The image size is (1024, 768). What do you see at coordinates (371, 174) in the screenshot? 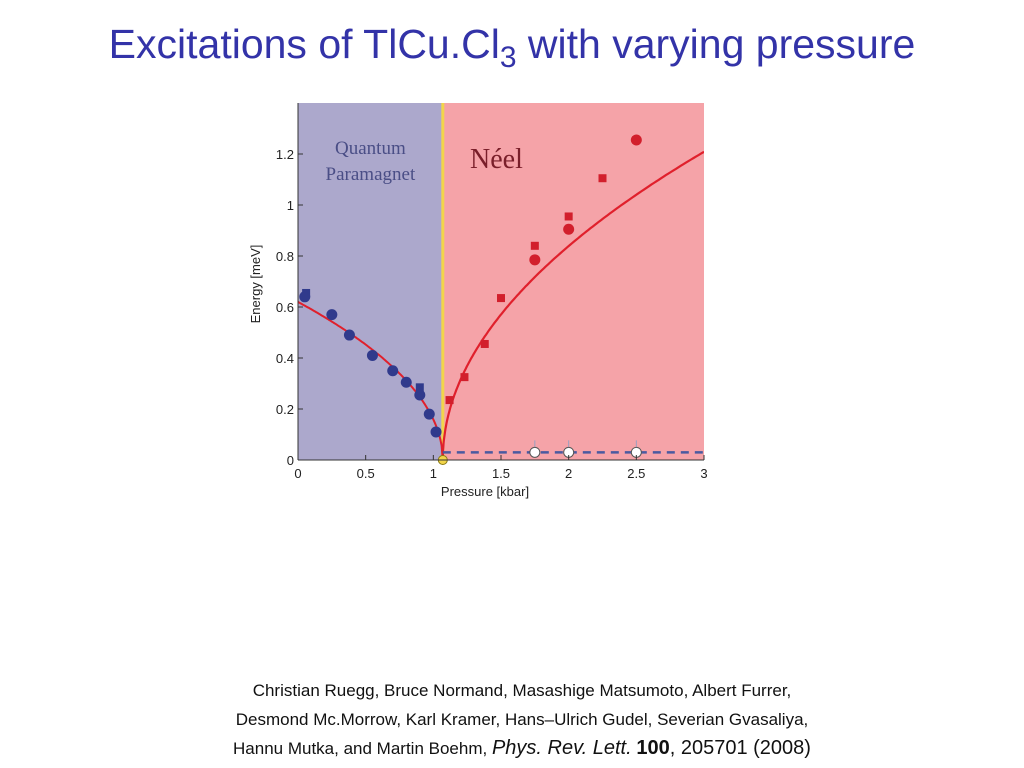
I see `region-label-paramagnet: Paramagnet` at bounding box center [371, 174].